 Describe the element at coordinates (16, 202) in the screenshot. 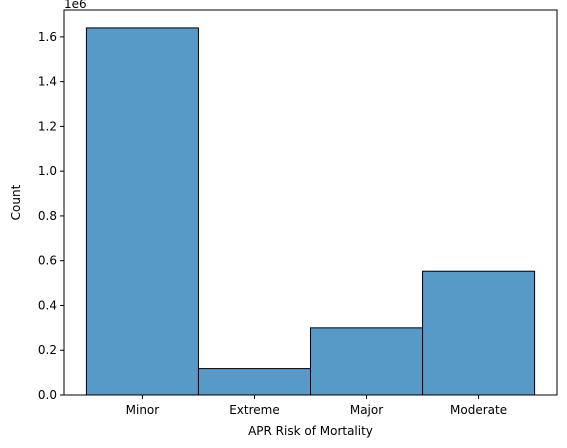

I see `y-axis-label: Count` at that location.